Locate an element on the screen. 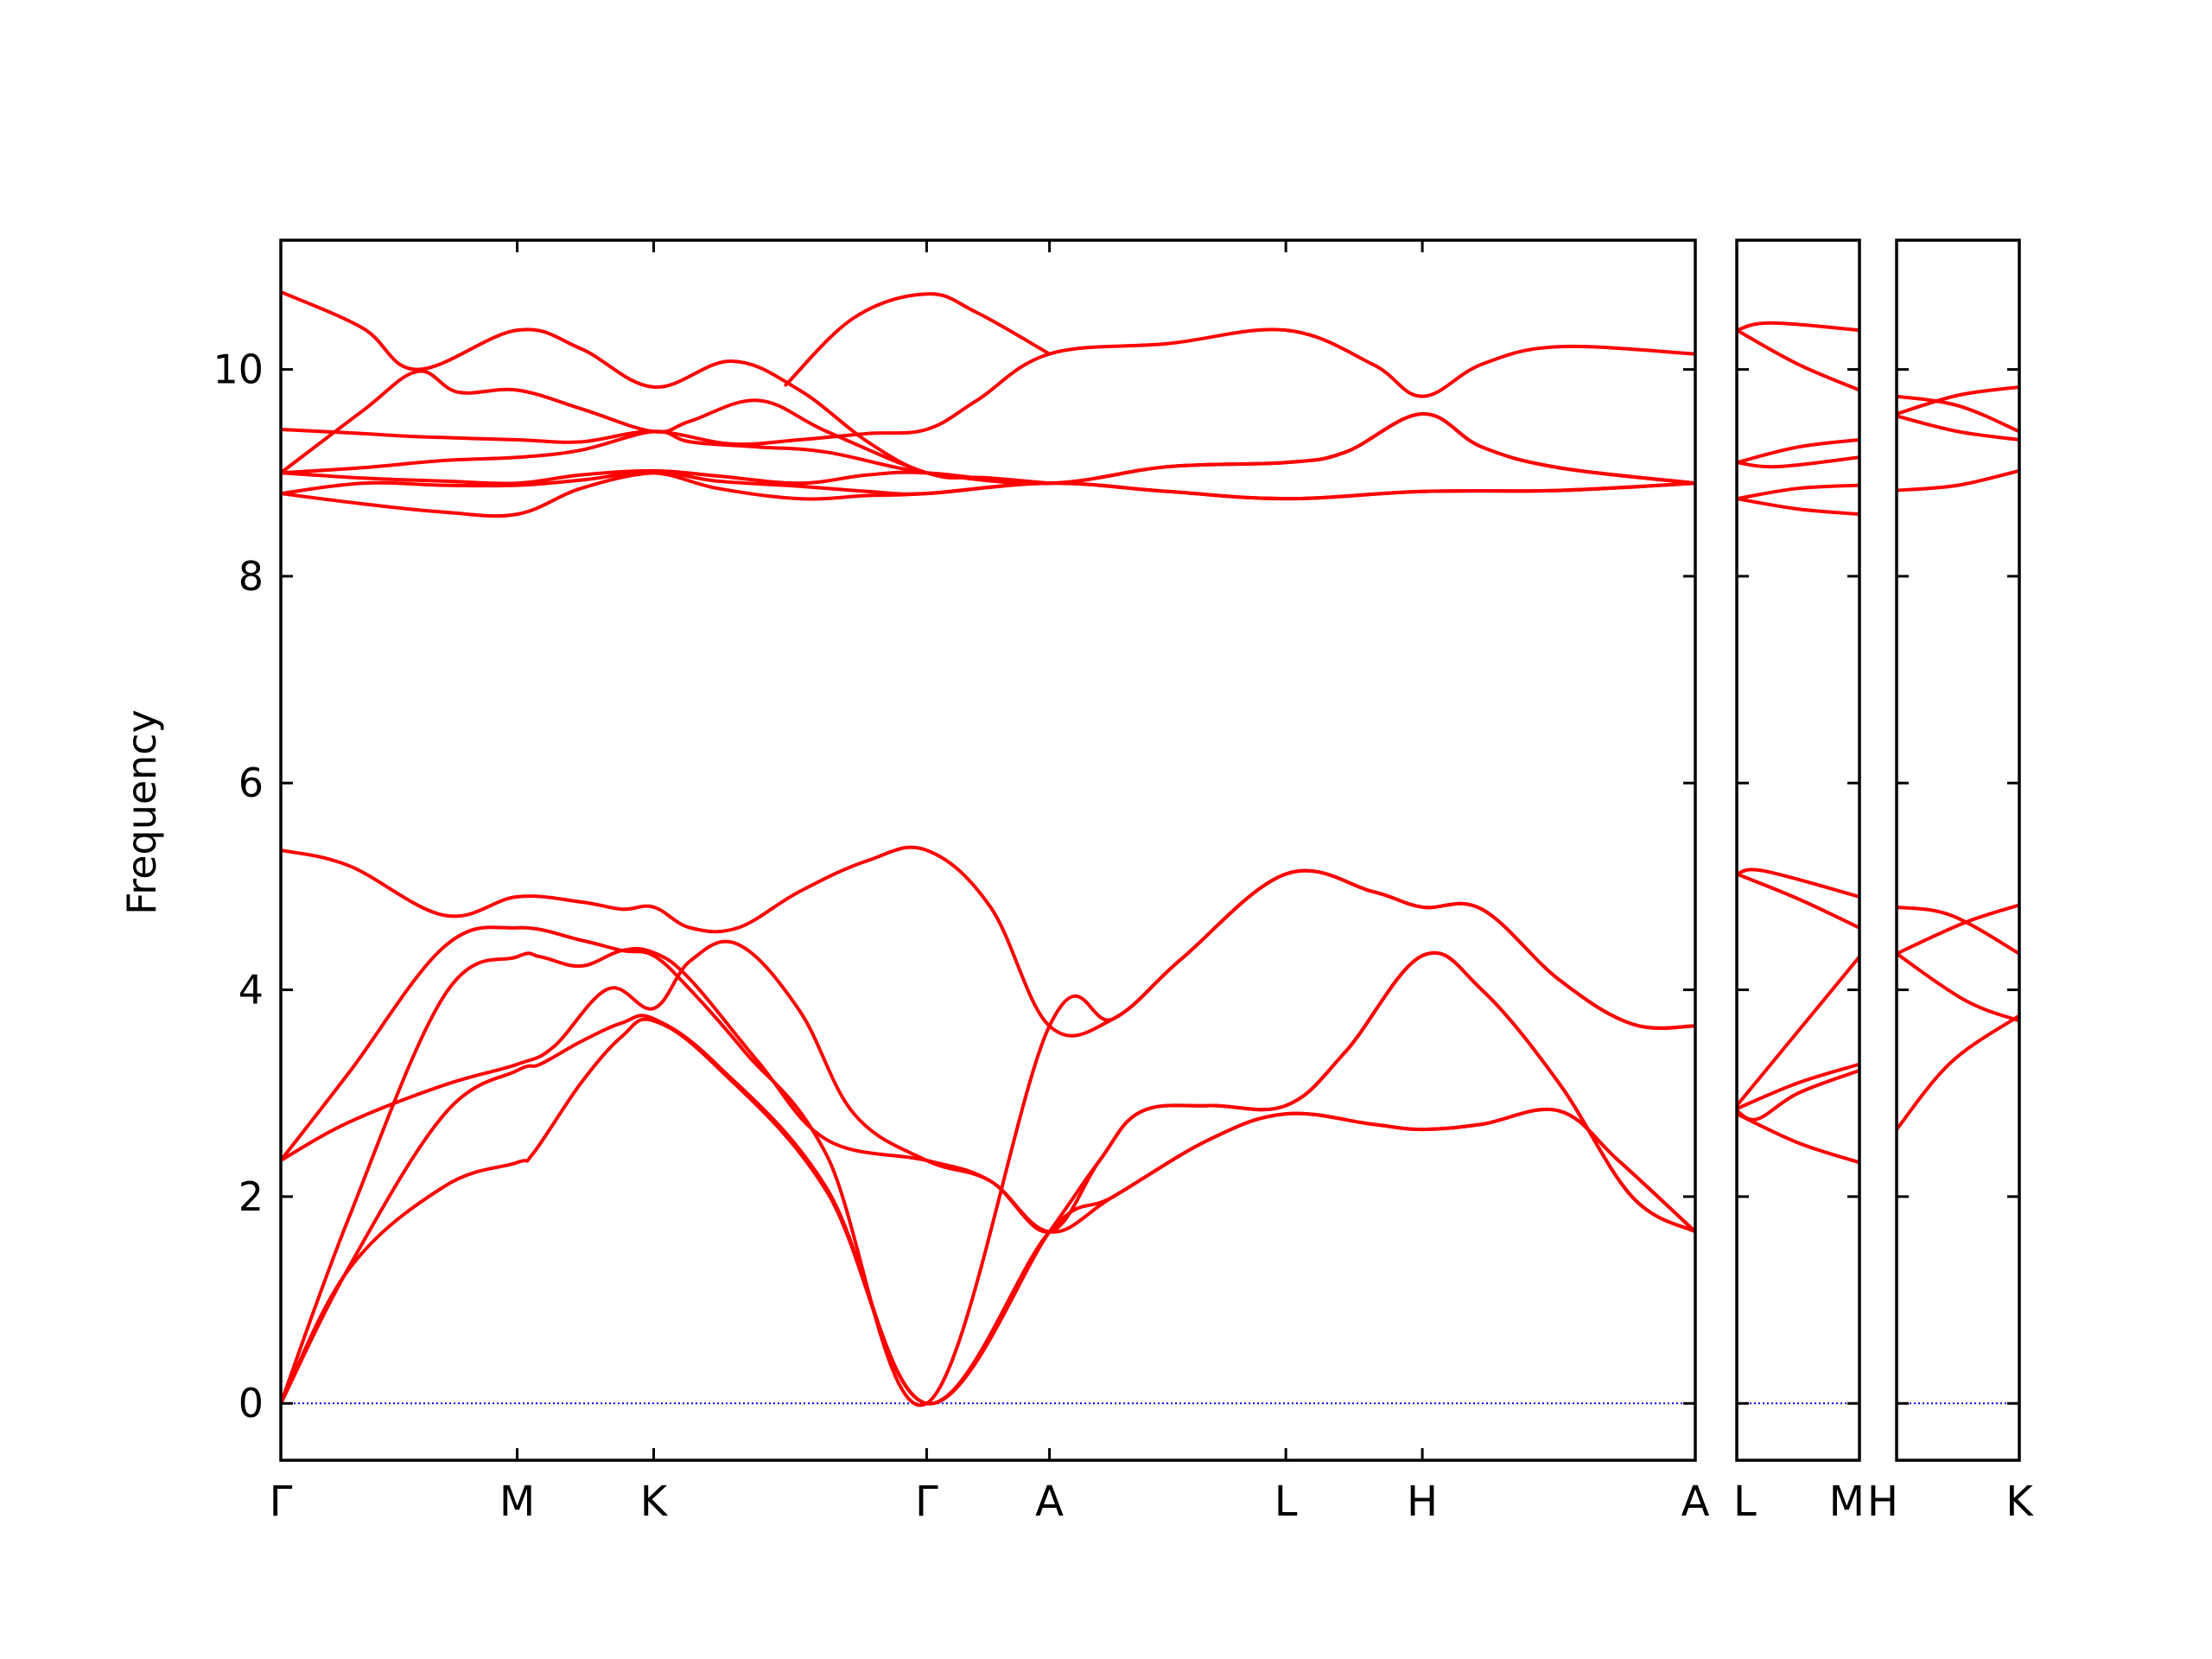  y-tick-label: 8 is located at coordinates (251, 576).